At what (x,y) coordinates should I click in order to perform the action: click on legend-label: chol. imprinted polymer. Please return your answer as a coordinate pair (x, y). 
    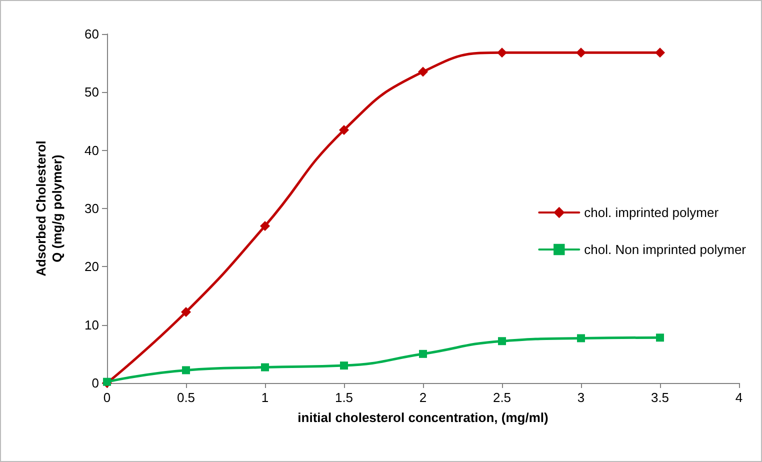
    Looking at the image, I should click on (652, 212).